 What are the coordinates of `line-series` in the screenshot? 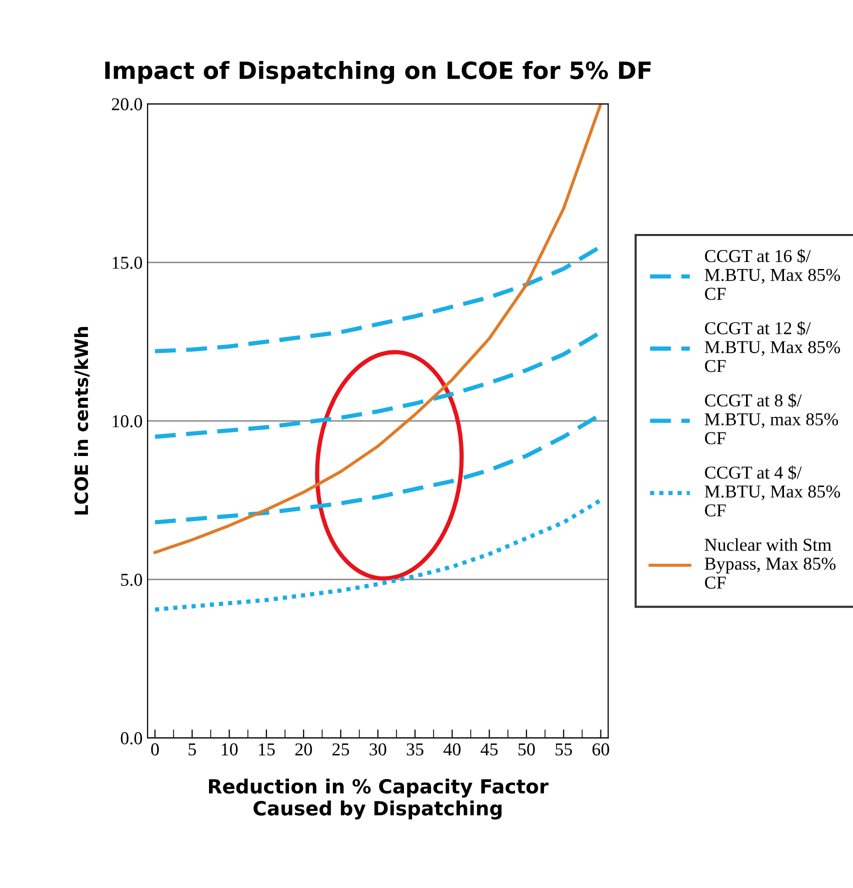 It's located at (377, 555).